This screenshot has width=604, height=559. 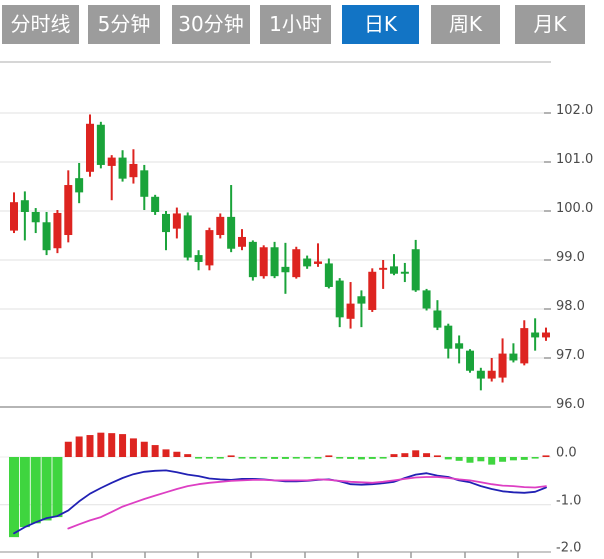 I want to click on interval-tabbar: 分时线 5分钟 30分钟 1小时 日K 周K 月K, so click(x=302, y=24).